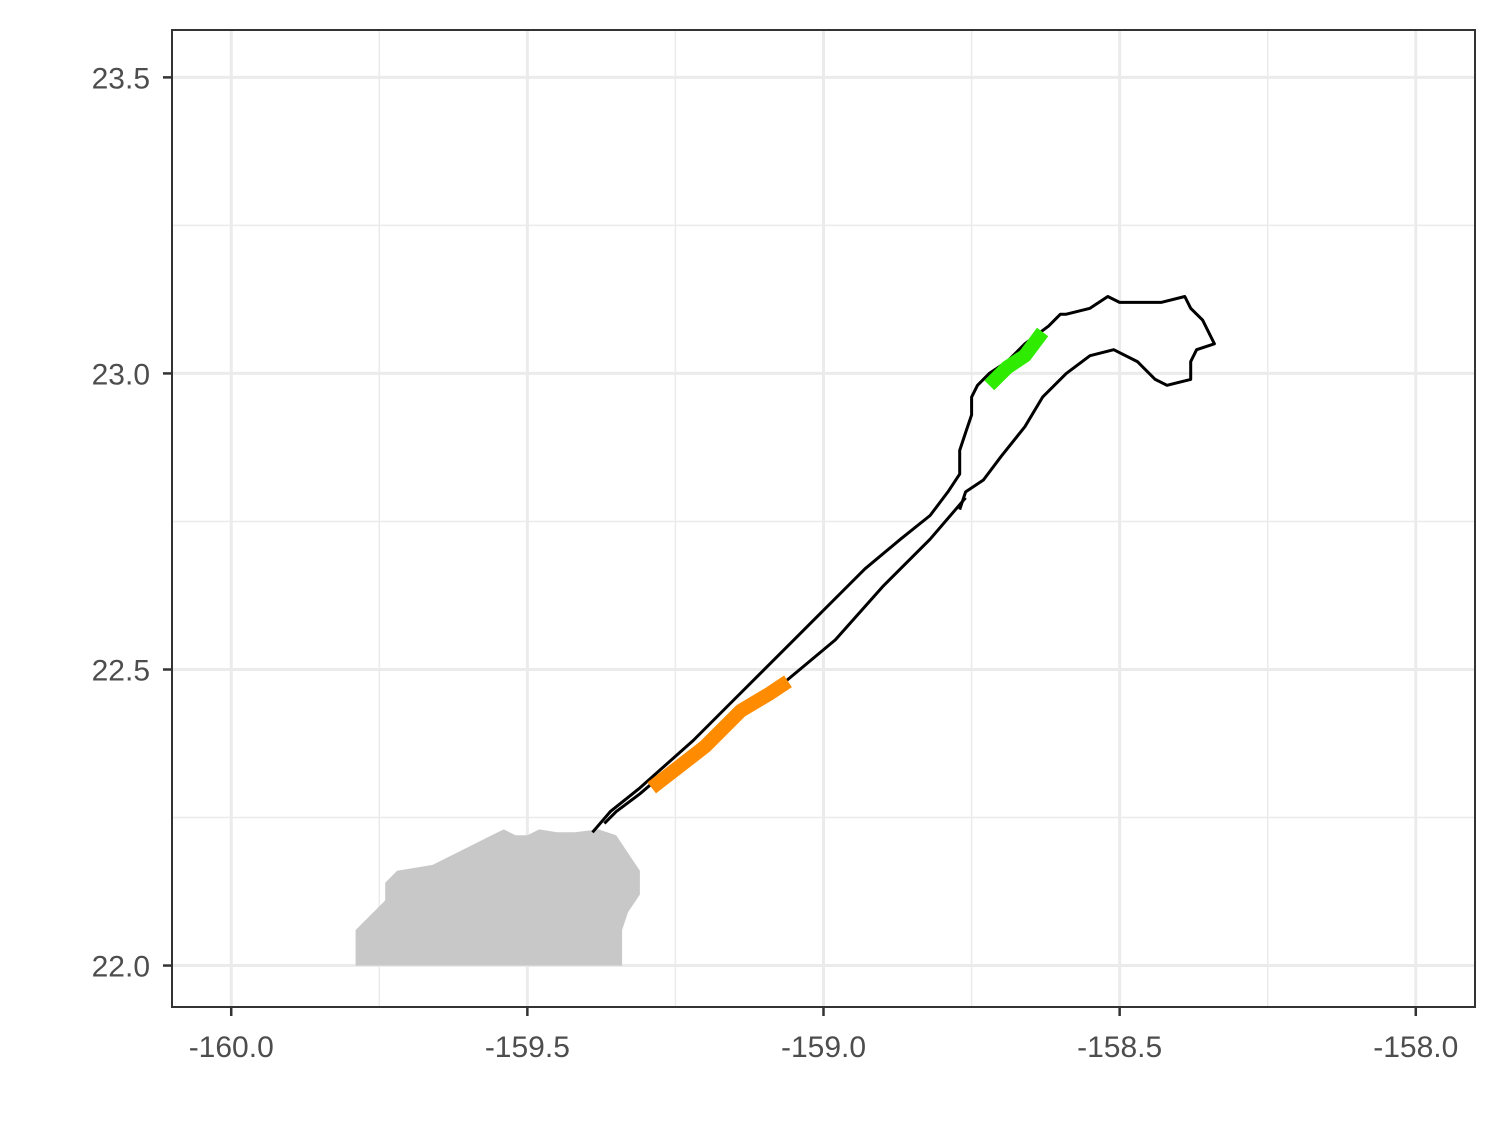  I want to click on y-tick-label: 22.0, so click(121, 967).